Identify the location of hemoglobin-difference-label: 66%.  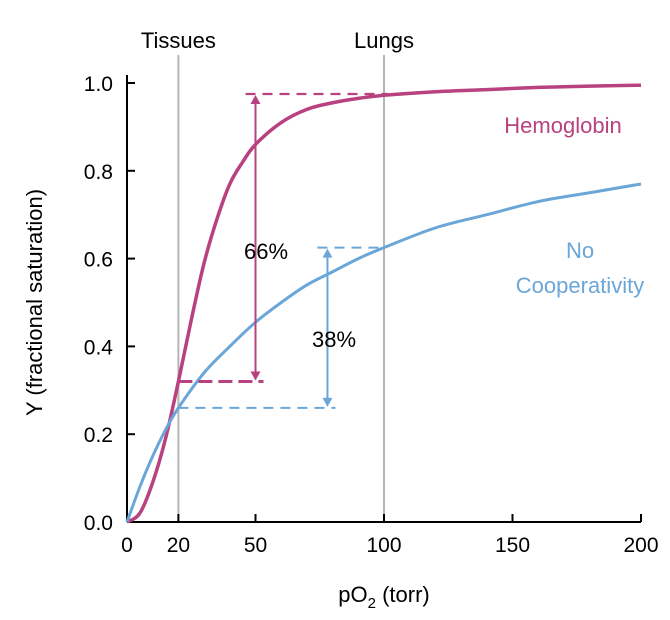
(266, 251).